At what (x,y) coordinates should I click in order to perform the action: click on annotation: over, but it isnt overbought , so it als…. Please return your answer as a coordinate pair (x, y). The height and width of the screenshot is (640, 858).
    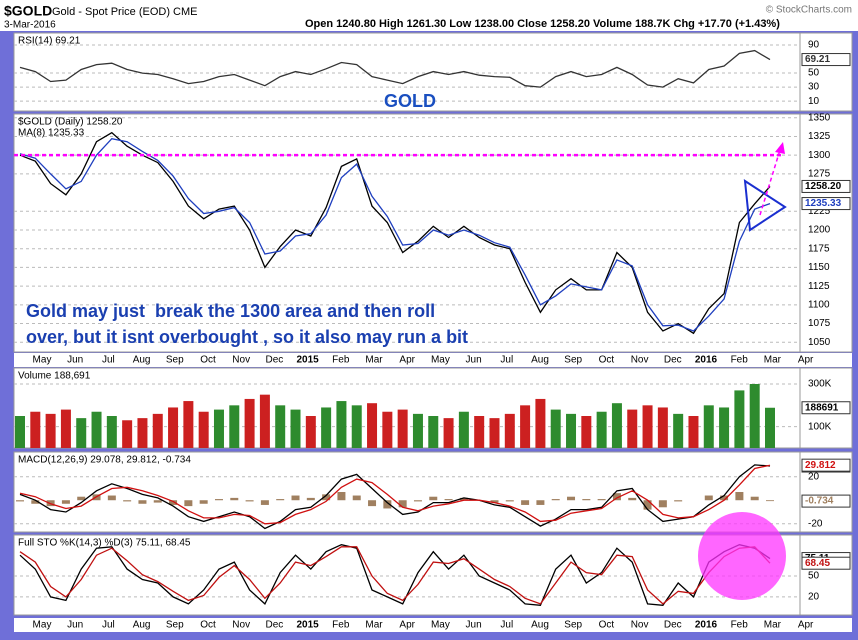
    Looking at the image, I should click on (247, 337).